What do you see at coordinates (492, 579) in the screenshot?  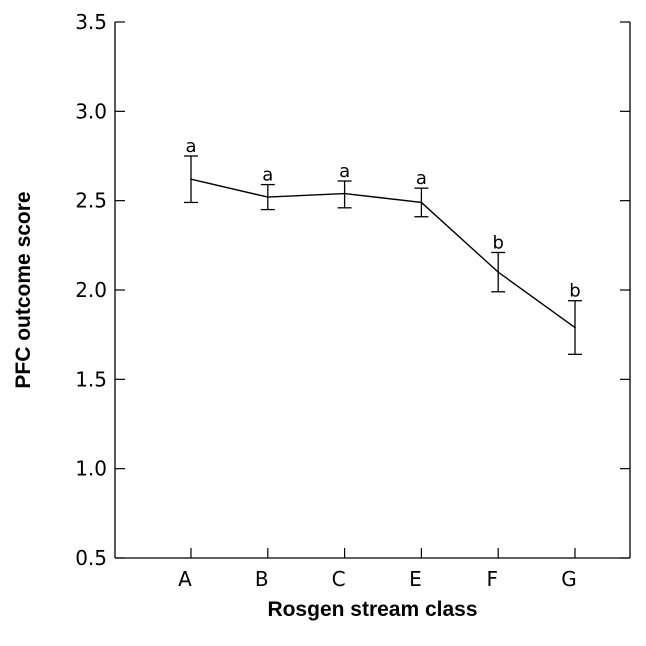 I see `x-tick-label: F` at bounding box center [492, 579].